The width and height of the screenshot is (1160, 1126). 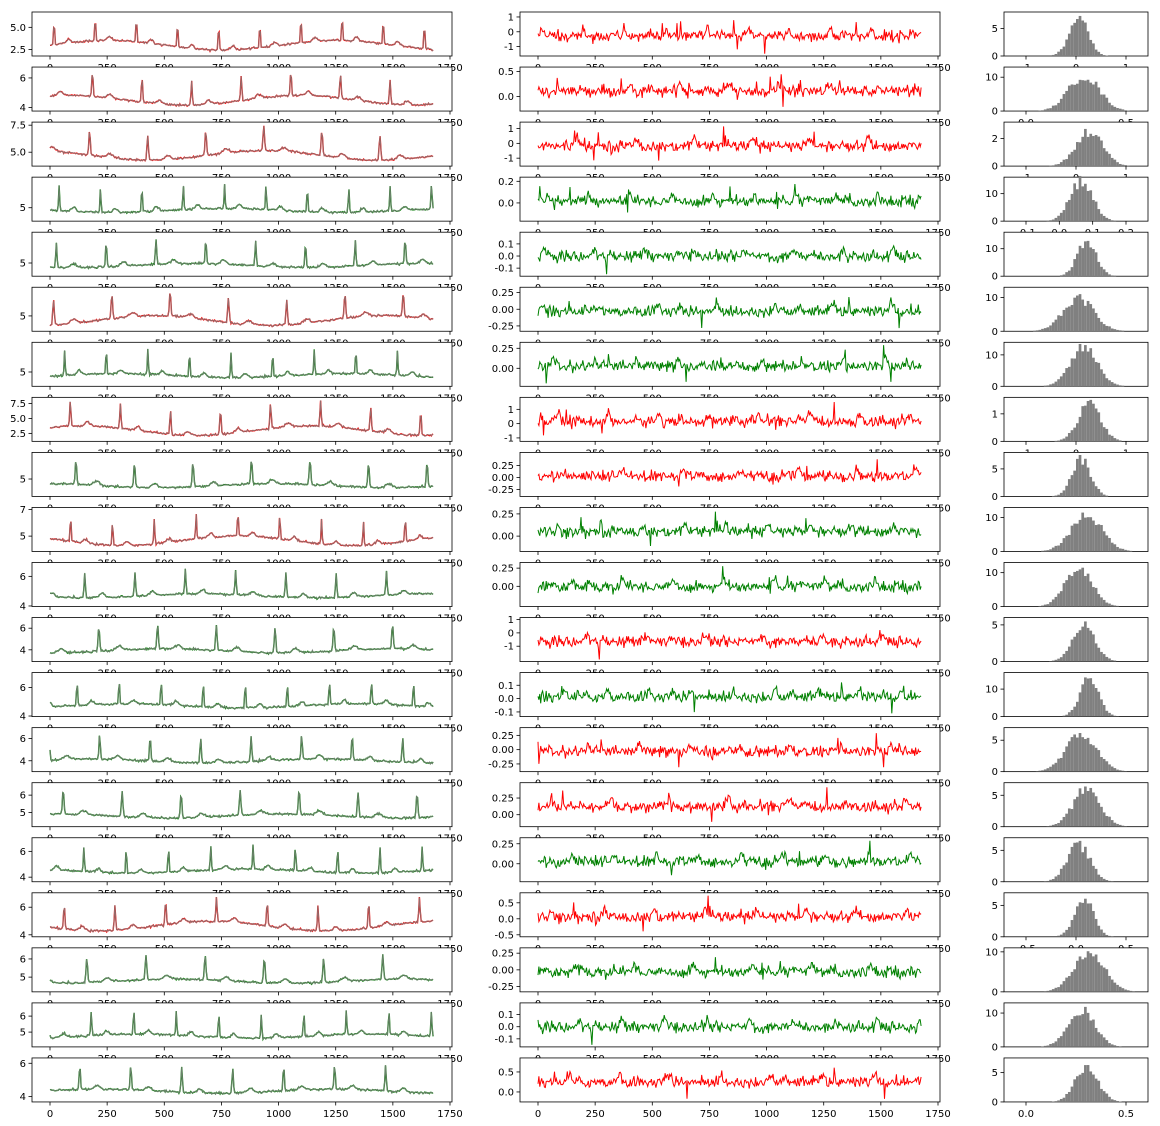 I want to click on hist-xtick-label: 0.0, so click(x=1026, y=1114).